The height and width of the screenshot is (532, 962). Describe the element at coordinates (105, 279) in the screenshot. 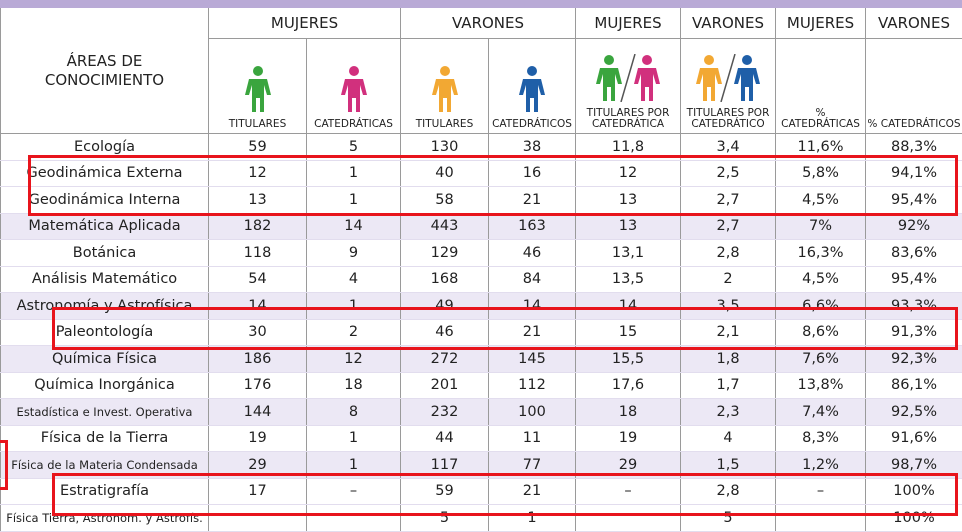

I see `area-name: Análisis Matemático` at that location.